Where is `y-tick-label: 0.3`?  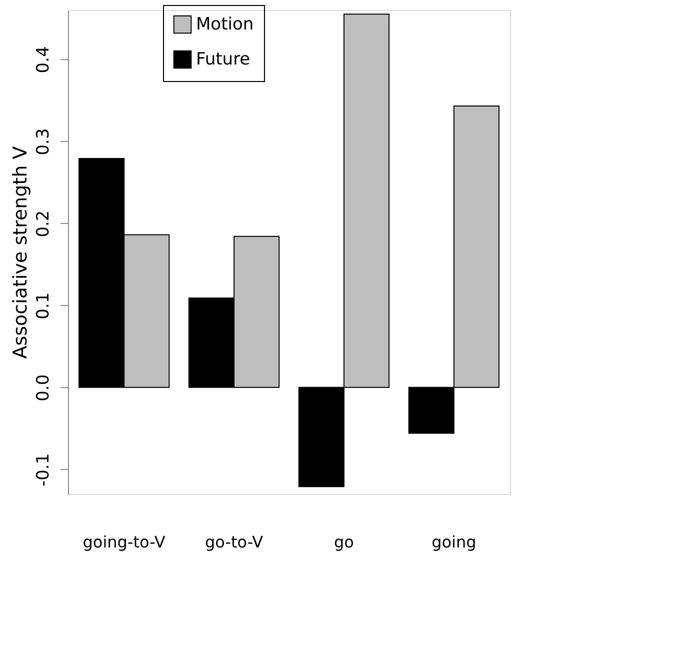
y-tick-label: 0.3 is located at coordinates (44, 142).